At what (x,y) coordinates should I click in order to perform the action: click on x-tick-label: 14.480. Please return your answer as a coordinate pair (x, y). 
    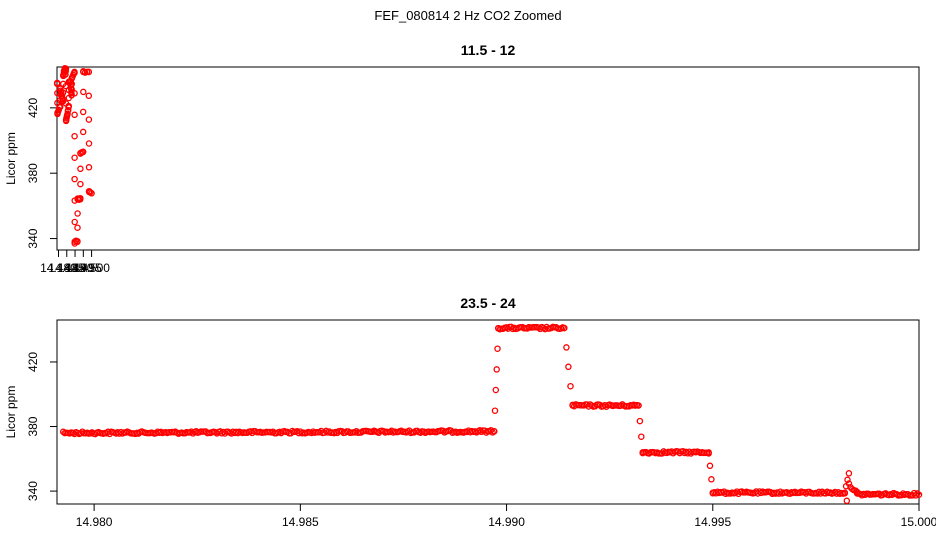
    Looking at the image, I should click on (58, 268).